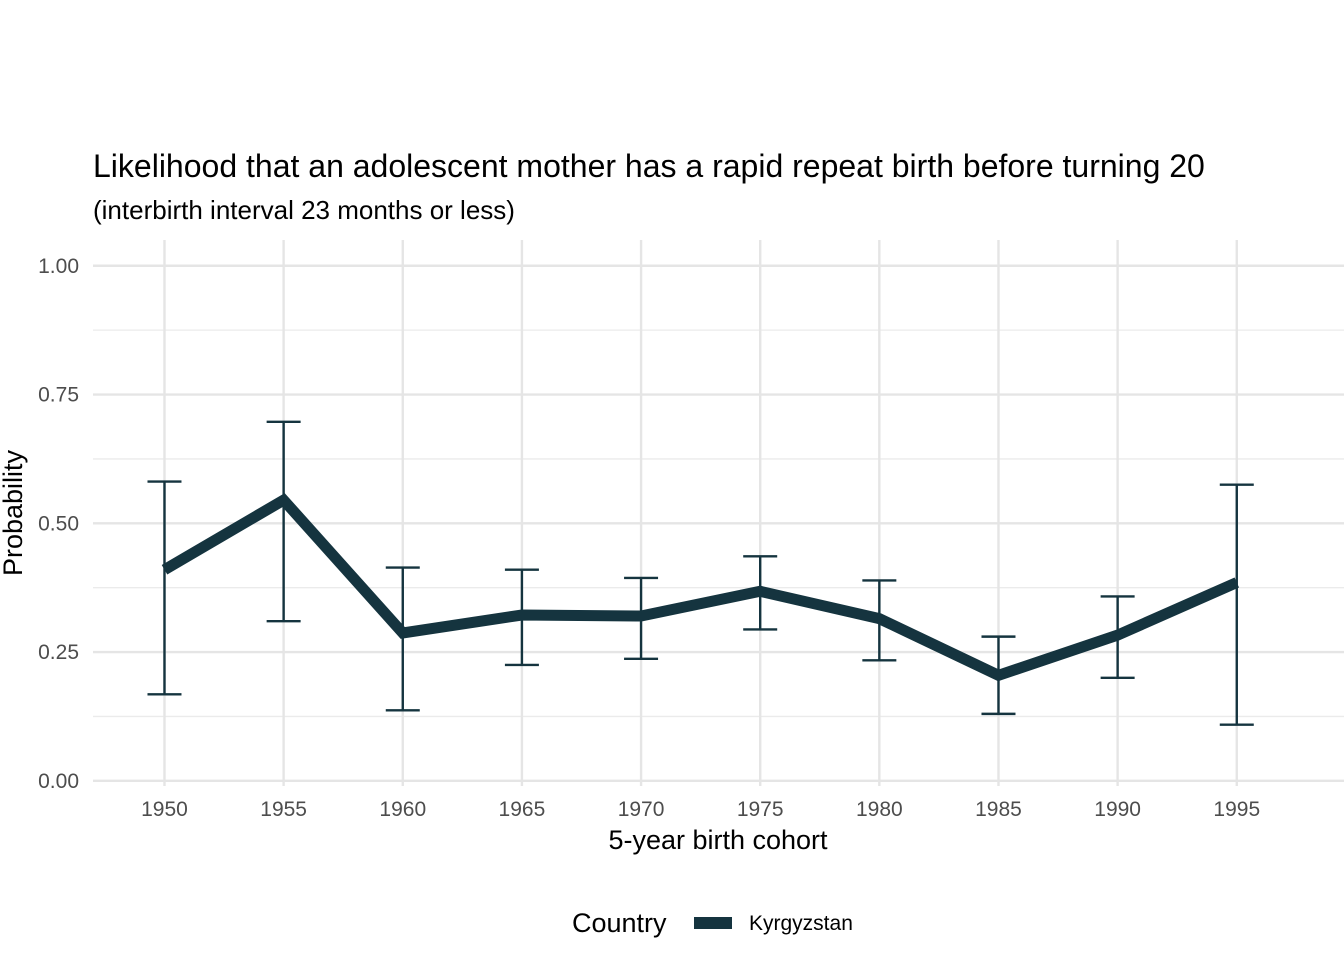  I want to click on x-tick-label: 1975, so click(760, 809).